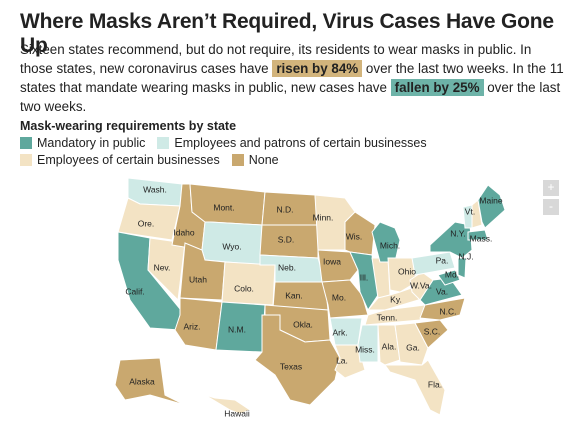 This screenshot has height=445, width=578. Describe the element at coordinates (490, 200) in the screenshot. I see `state-label: Maine` at that location.